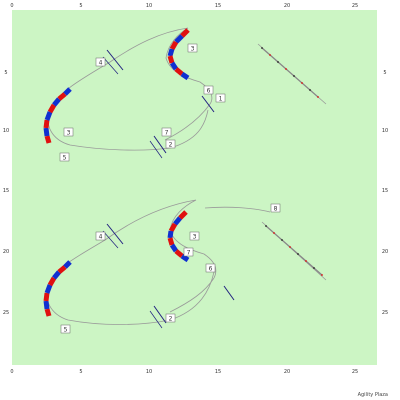 The image size is (400, 400). What do you see at coordinates (385, 193) in the screenshot?
I see `right-axis: 5 10 15 20 25` at bounding box center [385, 193].